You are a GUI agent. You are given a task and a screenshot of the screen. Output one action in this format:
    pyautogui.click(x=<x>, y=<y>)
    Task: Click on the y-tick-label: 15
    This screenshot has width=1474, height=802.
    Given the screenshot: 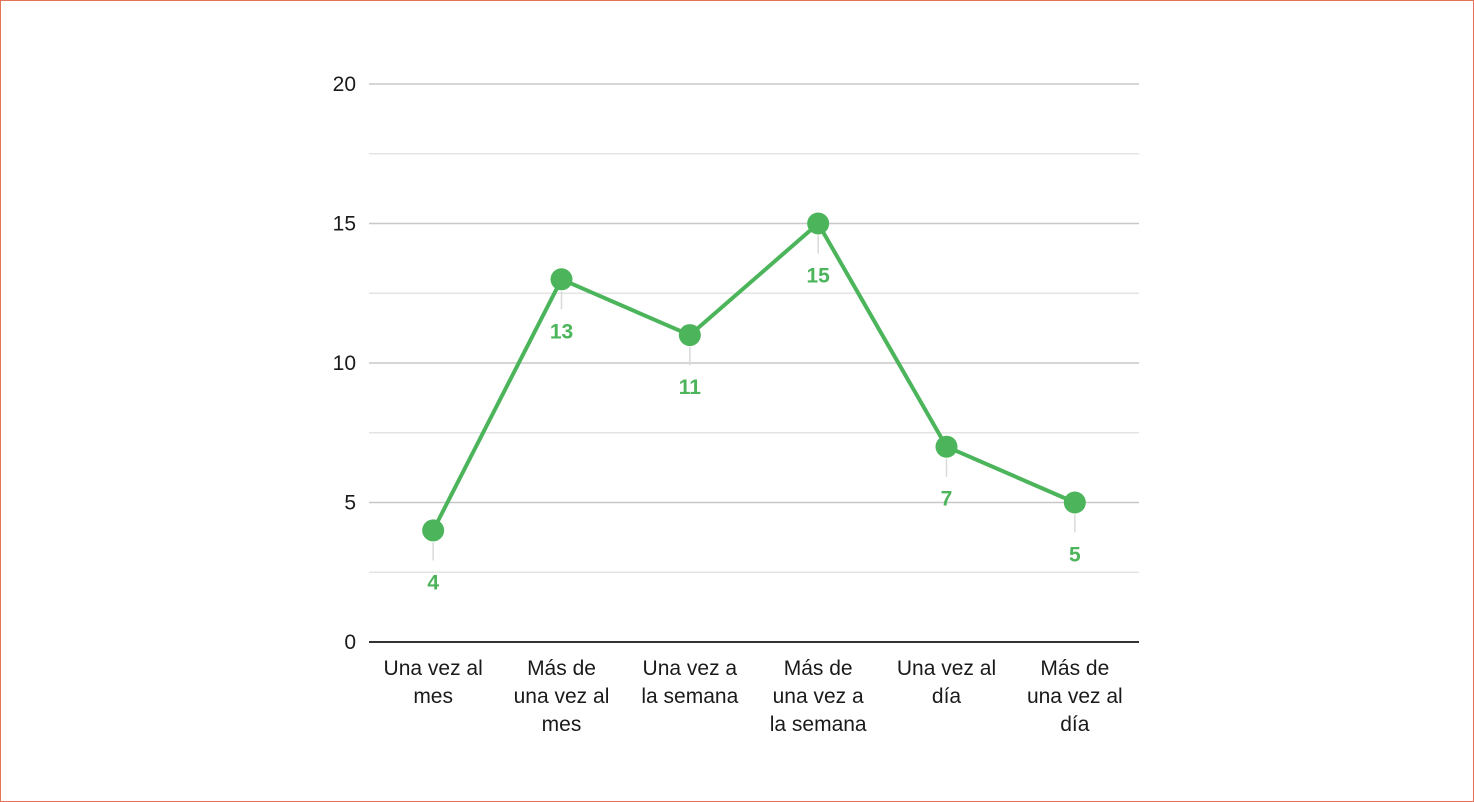 What is the action you would take?
    pyautogui.click(x=344, y=224)
    